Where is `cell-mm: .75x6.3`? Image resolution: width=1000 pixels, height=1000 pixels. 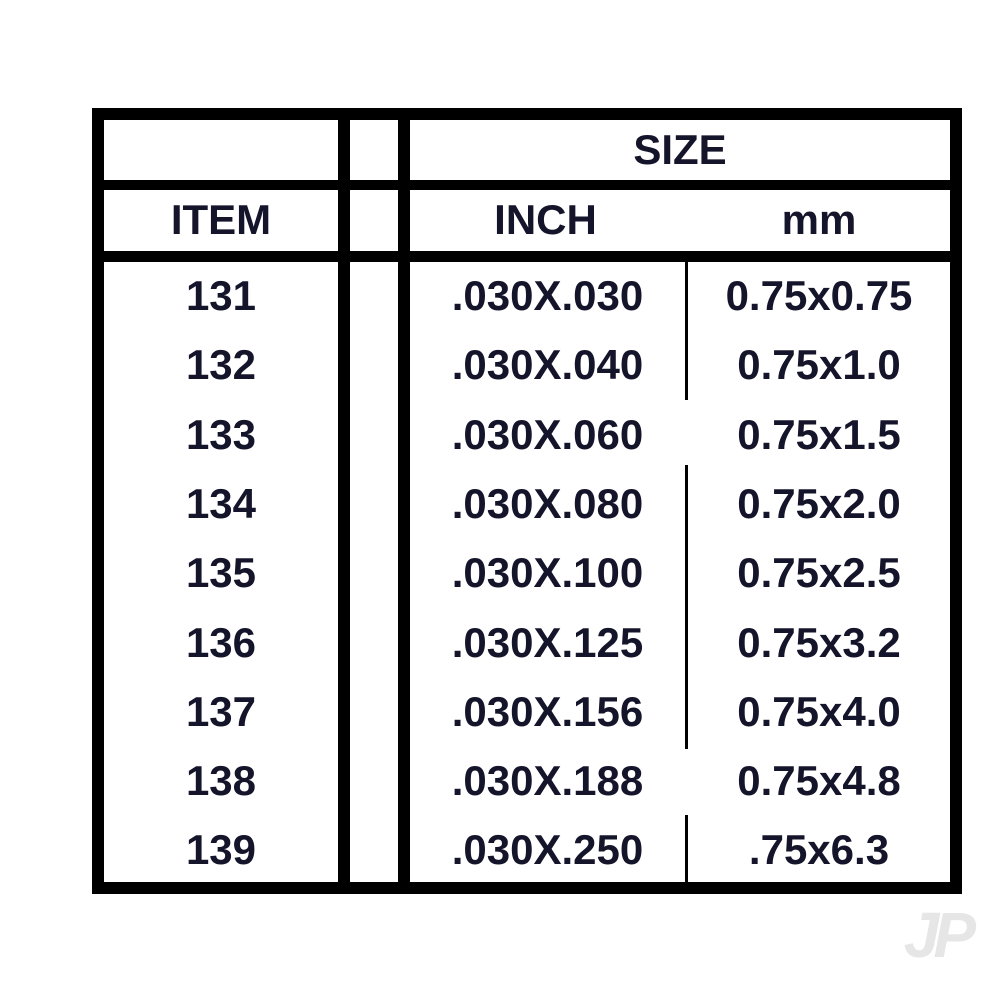 cell-mm: .75x6.3 is located at coordinates (819, 850).